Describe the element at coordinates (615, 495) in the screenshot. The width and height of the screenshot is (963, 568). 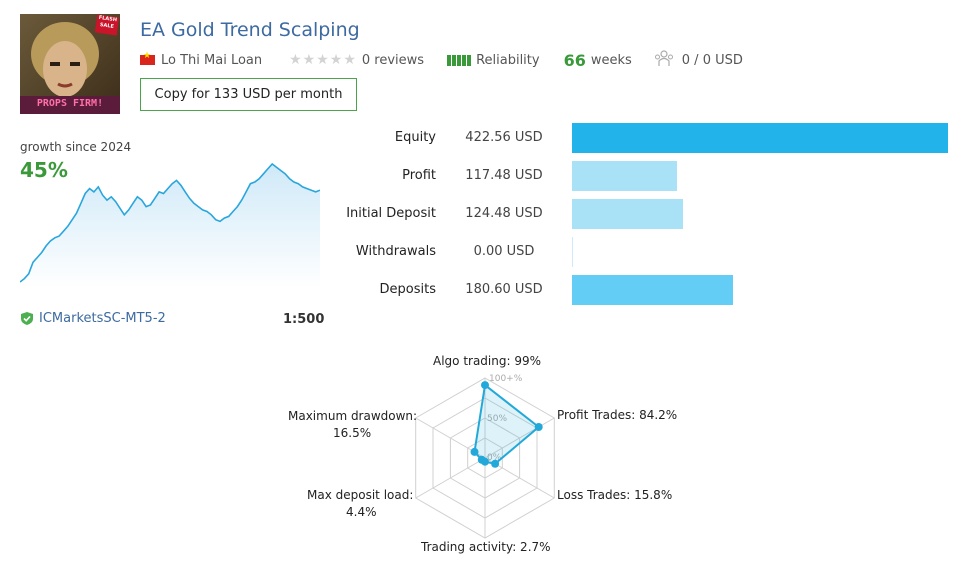
I see `radar-label-loss-trades: Loss Trades: 15.8%` at that location.